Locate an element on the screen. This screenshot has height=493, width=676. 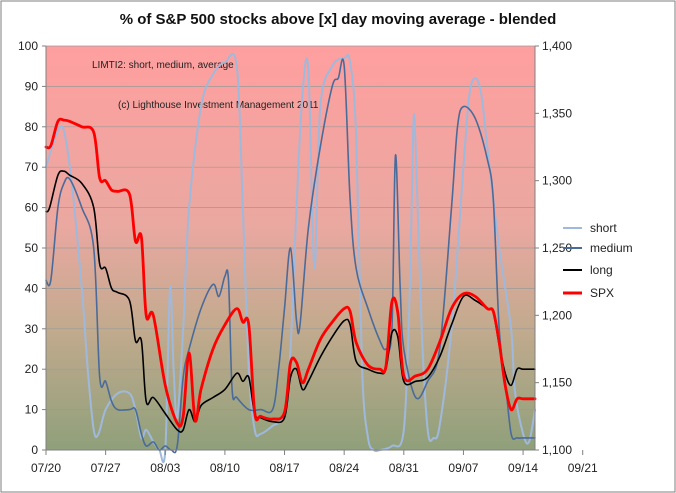
x-tick-label: 09/14 is located at coordinates (523, 468).